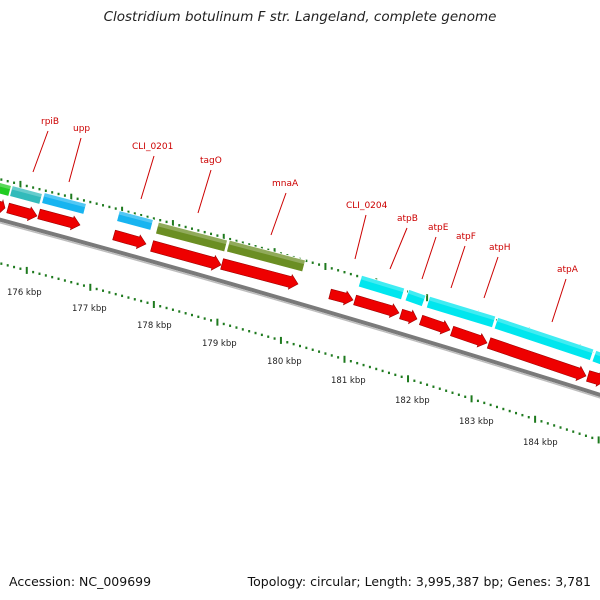 The height and width of the screenshot is (600, 600). Describe the element at coordinates (284, 362) in the screenshot. I see `kbp-label: 180 kbp` at that location.